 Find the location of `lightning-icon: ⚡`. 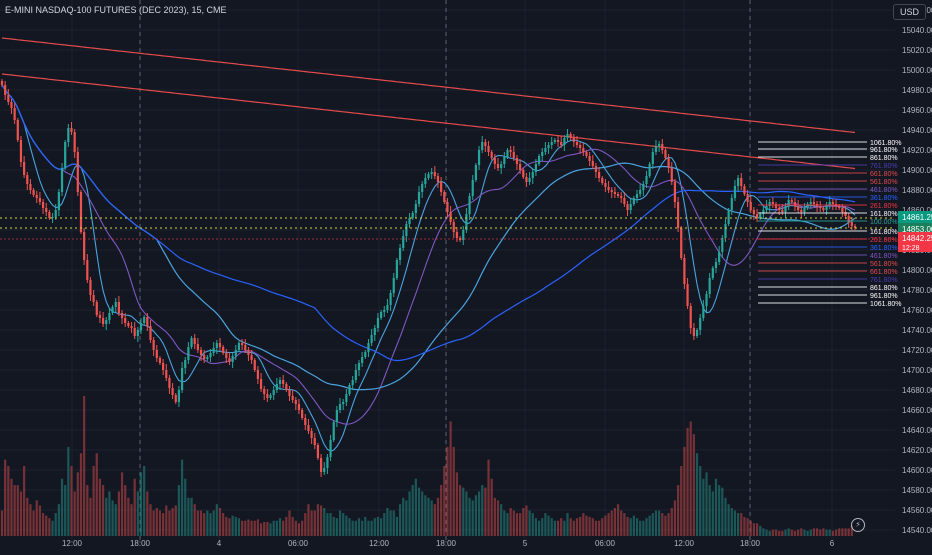

lightning-icon: ⚡ is located at coordinates (858, 525).